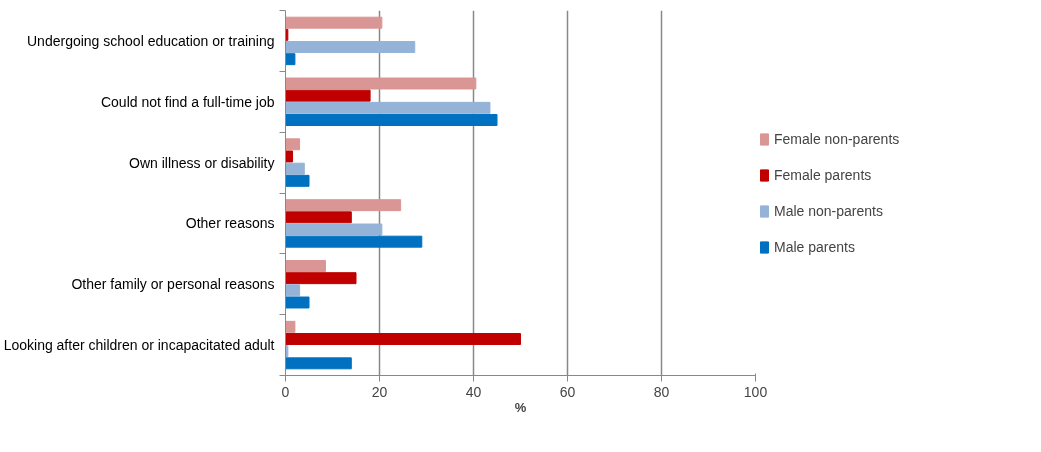  What do you see at coordinates (755, 391) in the screenshot?
I see `x-tick-label: 100` at bounding box center [755, 391].